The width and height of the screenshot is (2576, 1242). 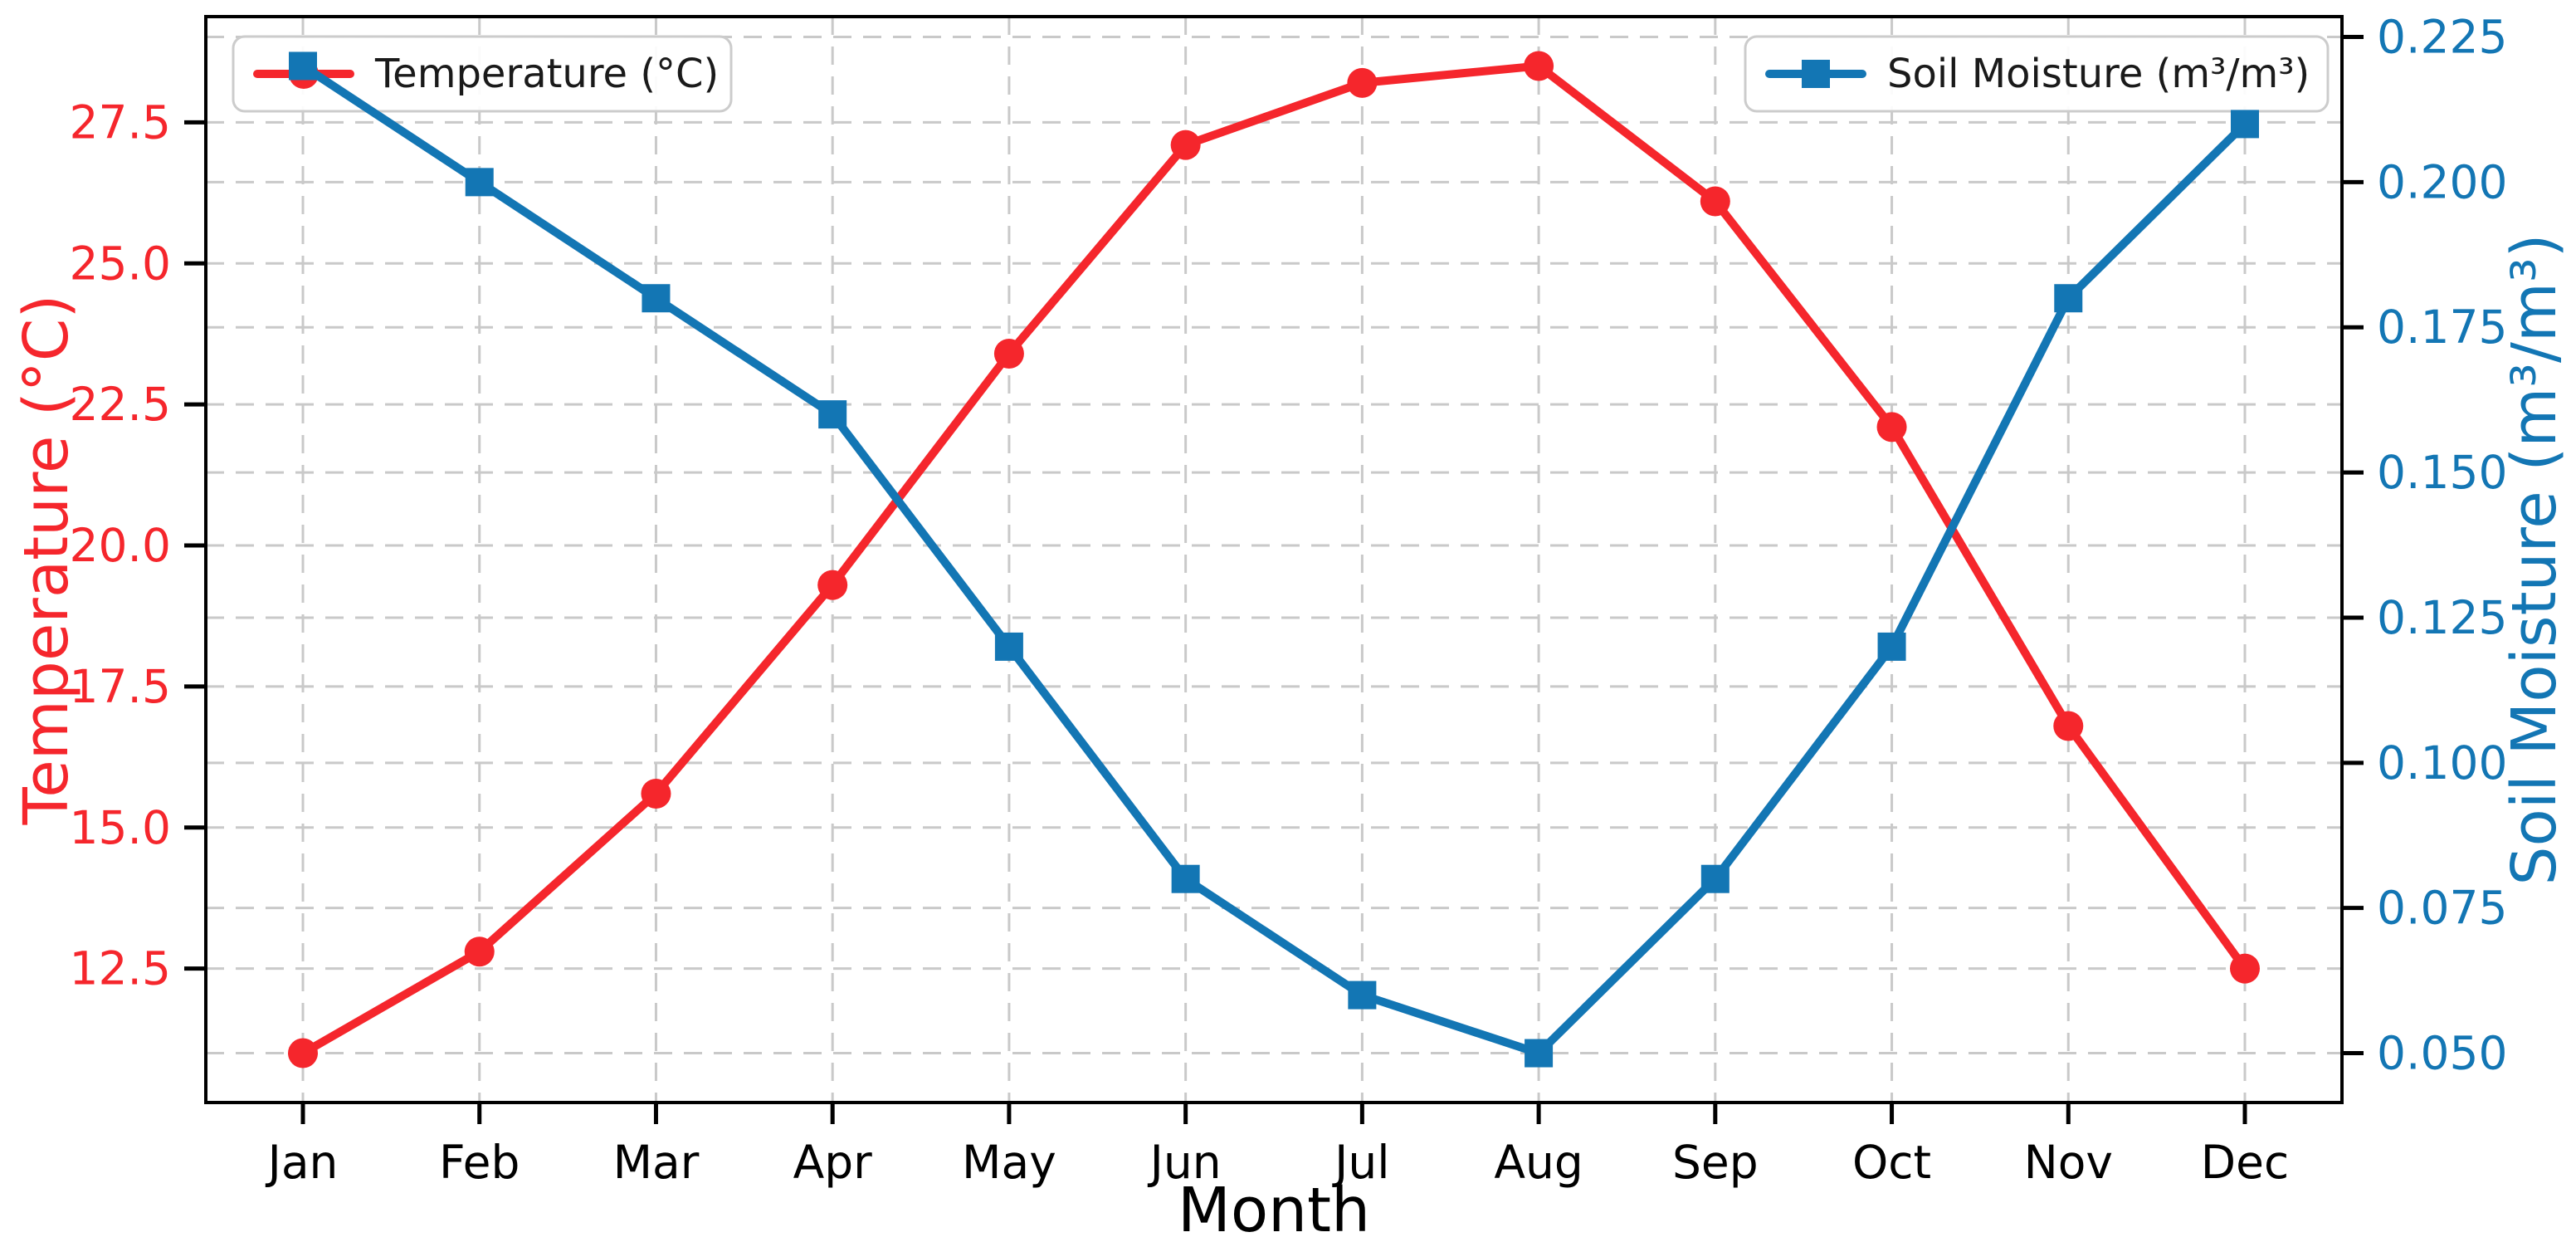 I want to click on x-tick-label-Jun: Jun, so click(x=1185, y=1162).